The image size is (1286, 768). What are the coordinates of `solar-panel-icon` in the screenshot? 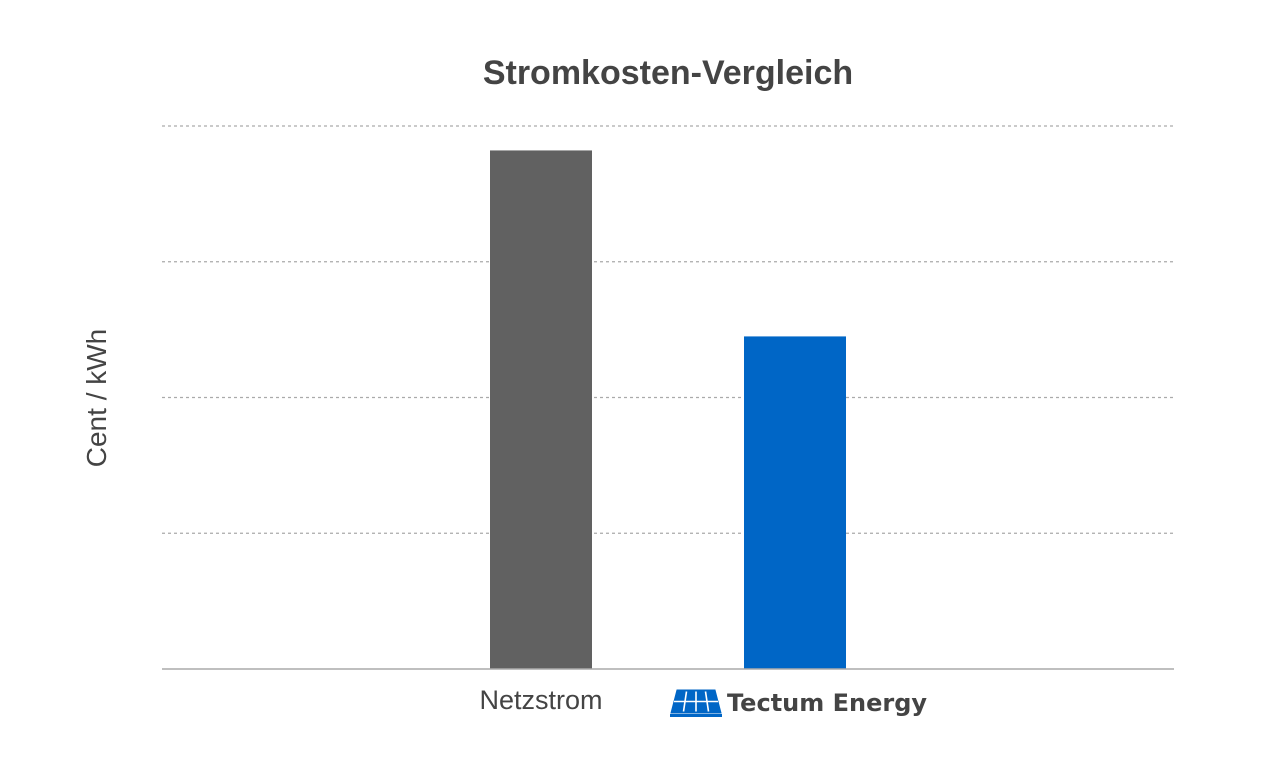 It's located at (696, 703).